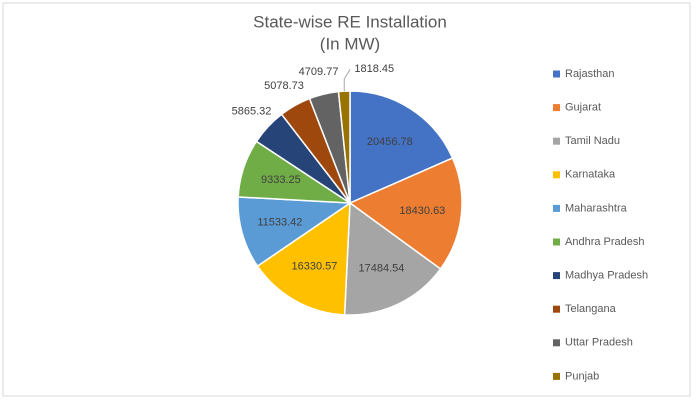 This screenshot has height=400, width=700. Describe the element at coordinates (592, 141) in the screenshot. I see `legend-label: Tamil Nadu` at that location.